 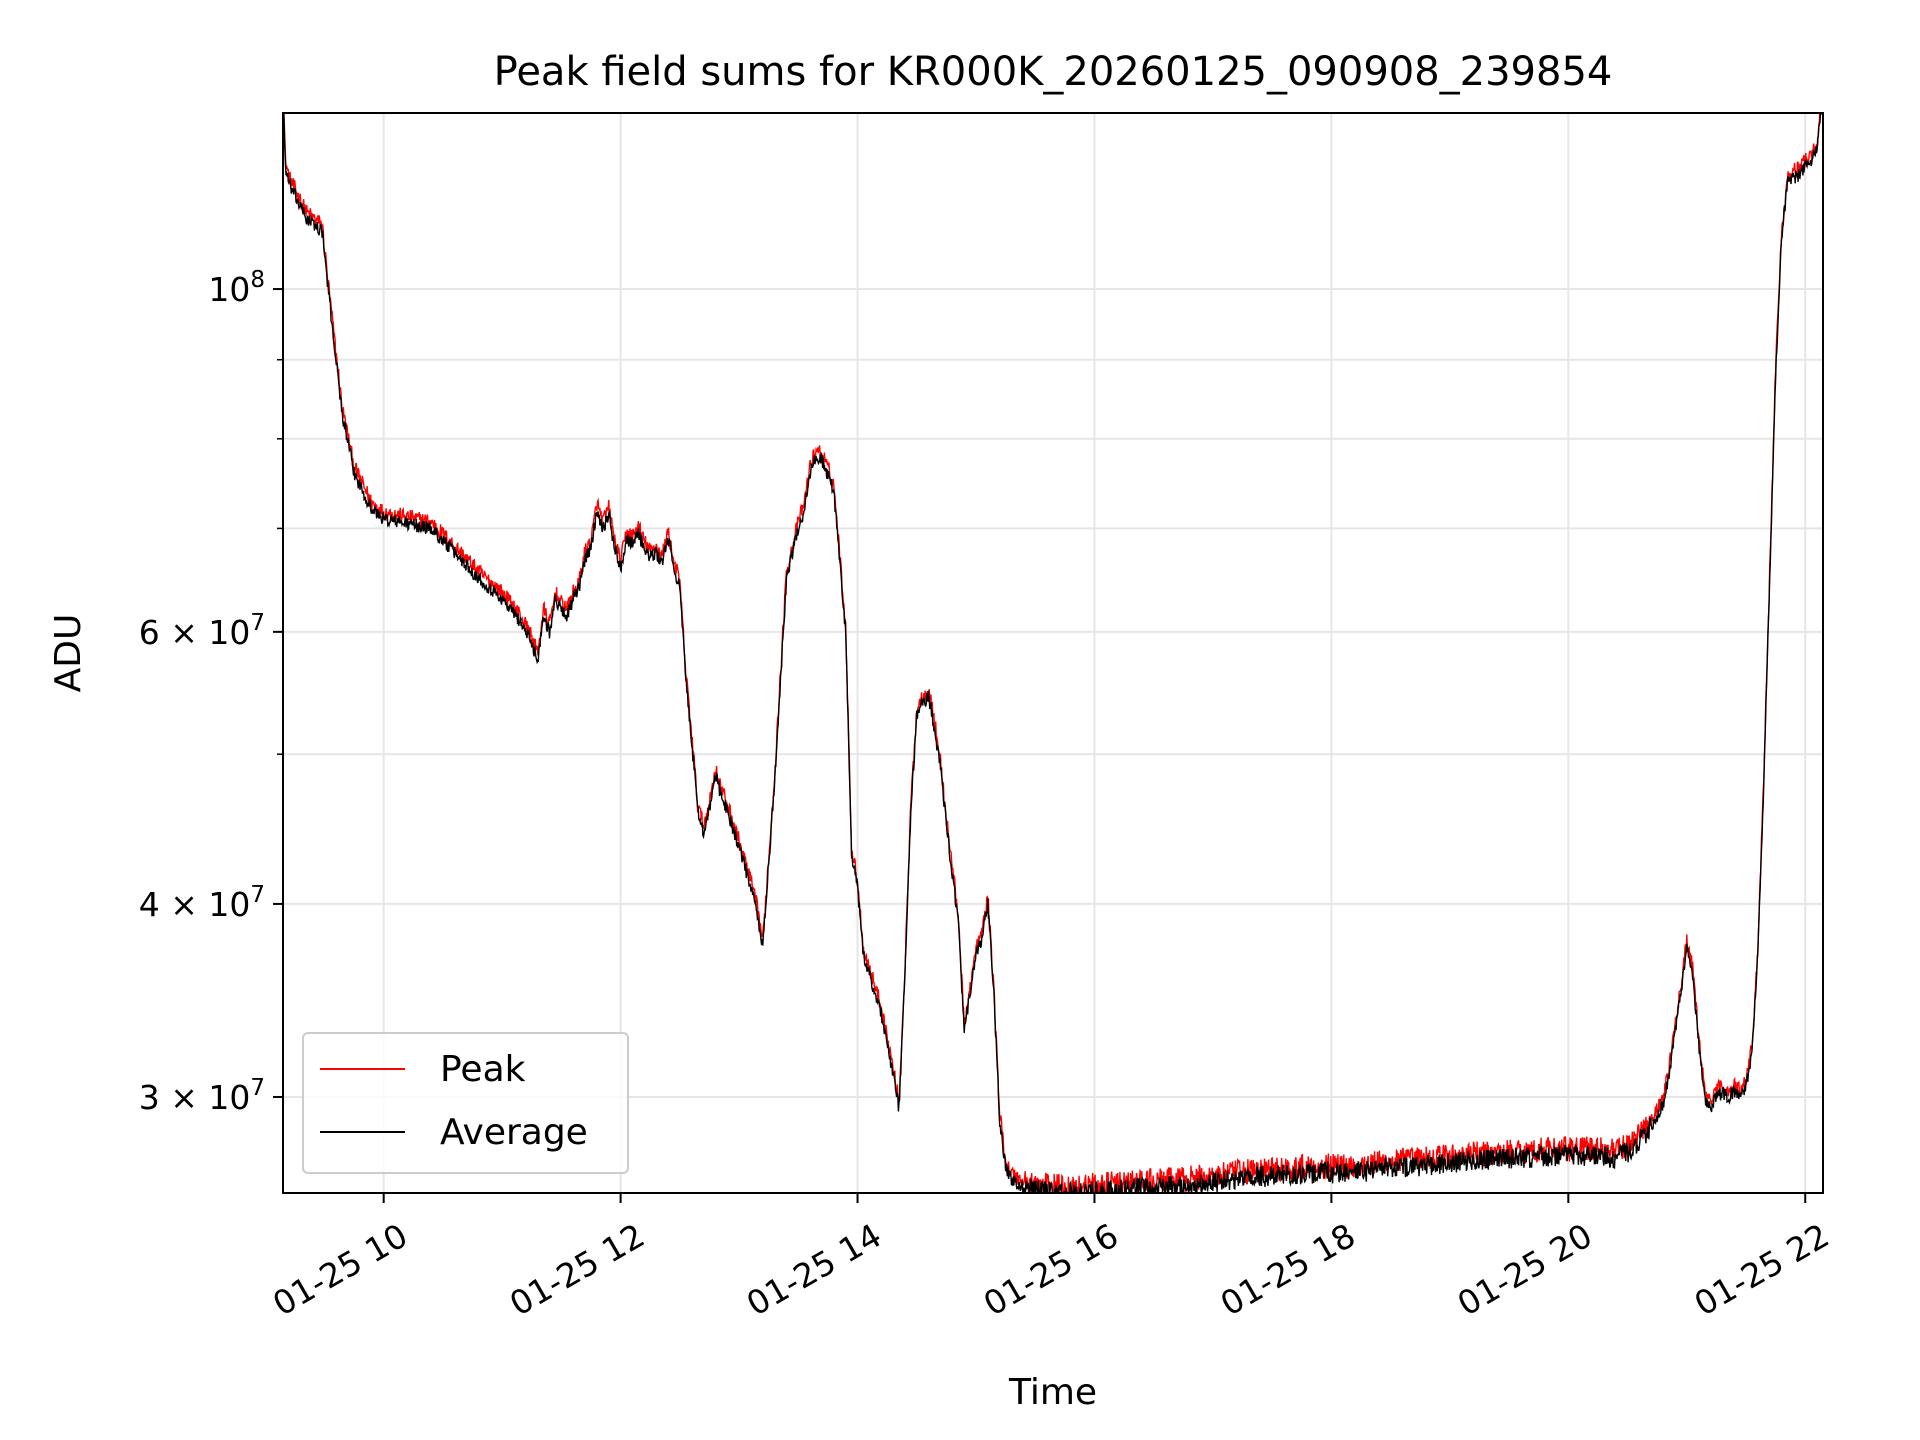 I want to click on y-tick-label: 3 × 107, so click(x=202, y=1096).